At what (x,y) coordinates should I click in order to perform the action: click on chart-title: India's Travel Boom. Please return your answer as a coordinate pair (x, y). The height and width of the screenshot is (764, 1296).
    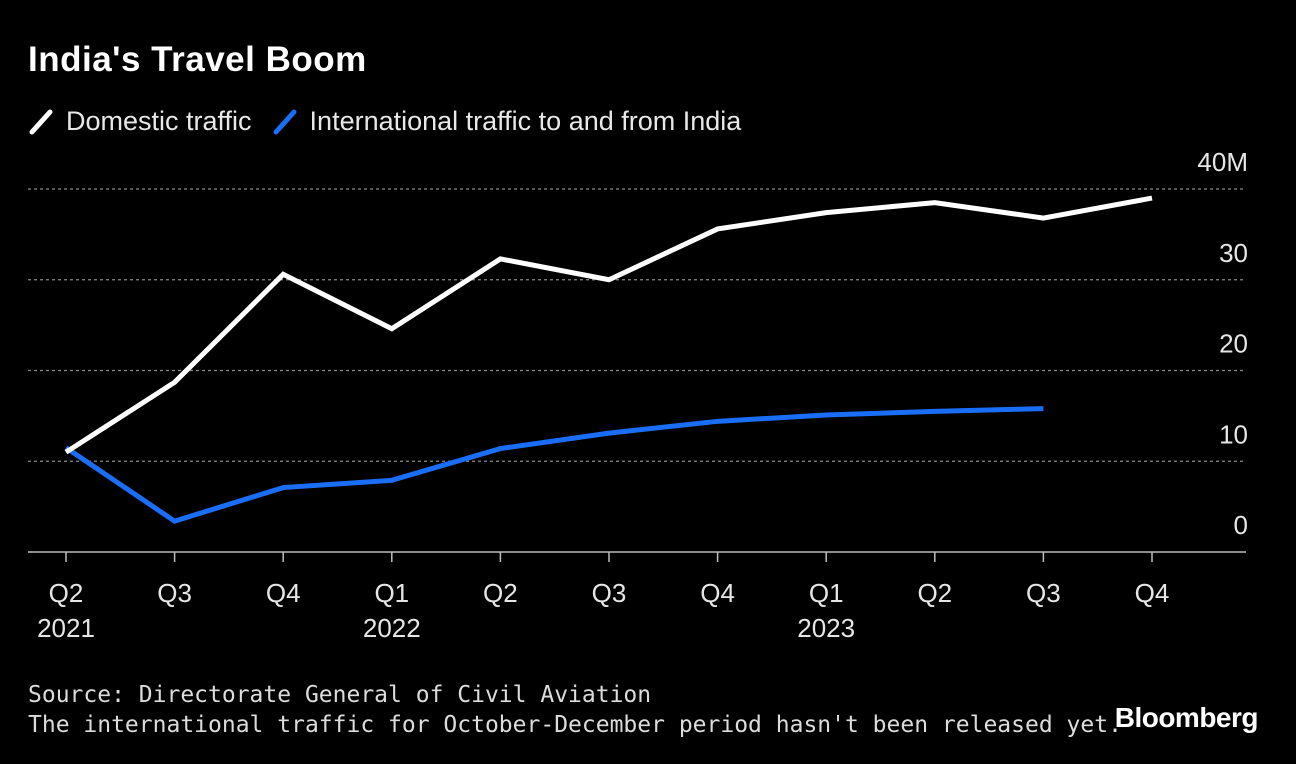
    Looking at the image, I should click on (197, 59).